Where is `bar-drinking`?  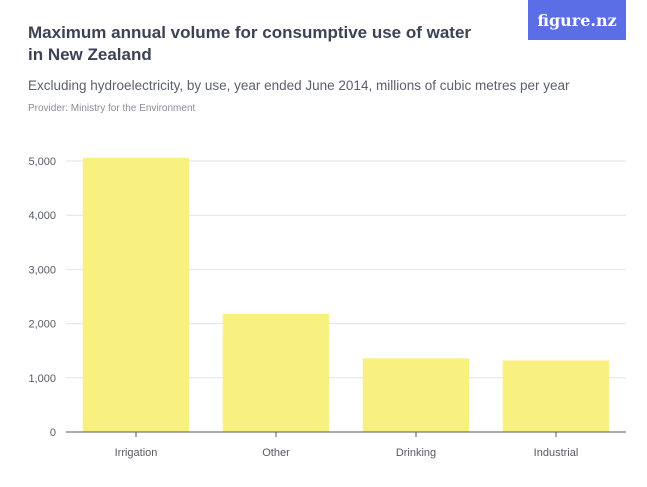 bar-drinking is located at coordinates (416, 395).